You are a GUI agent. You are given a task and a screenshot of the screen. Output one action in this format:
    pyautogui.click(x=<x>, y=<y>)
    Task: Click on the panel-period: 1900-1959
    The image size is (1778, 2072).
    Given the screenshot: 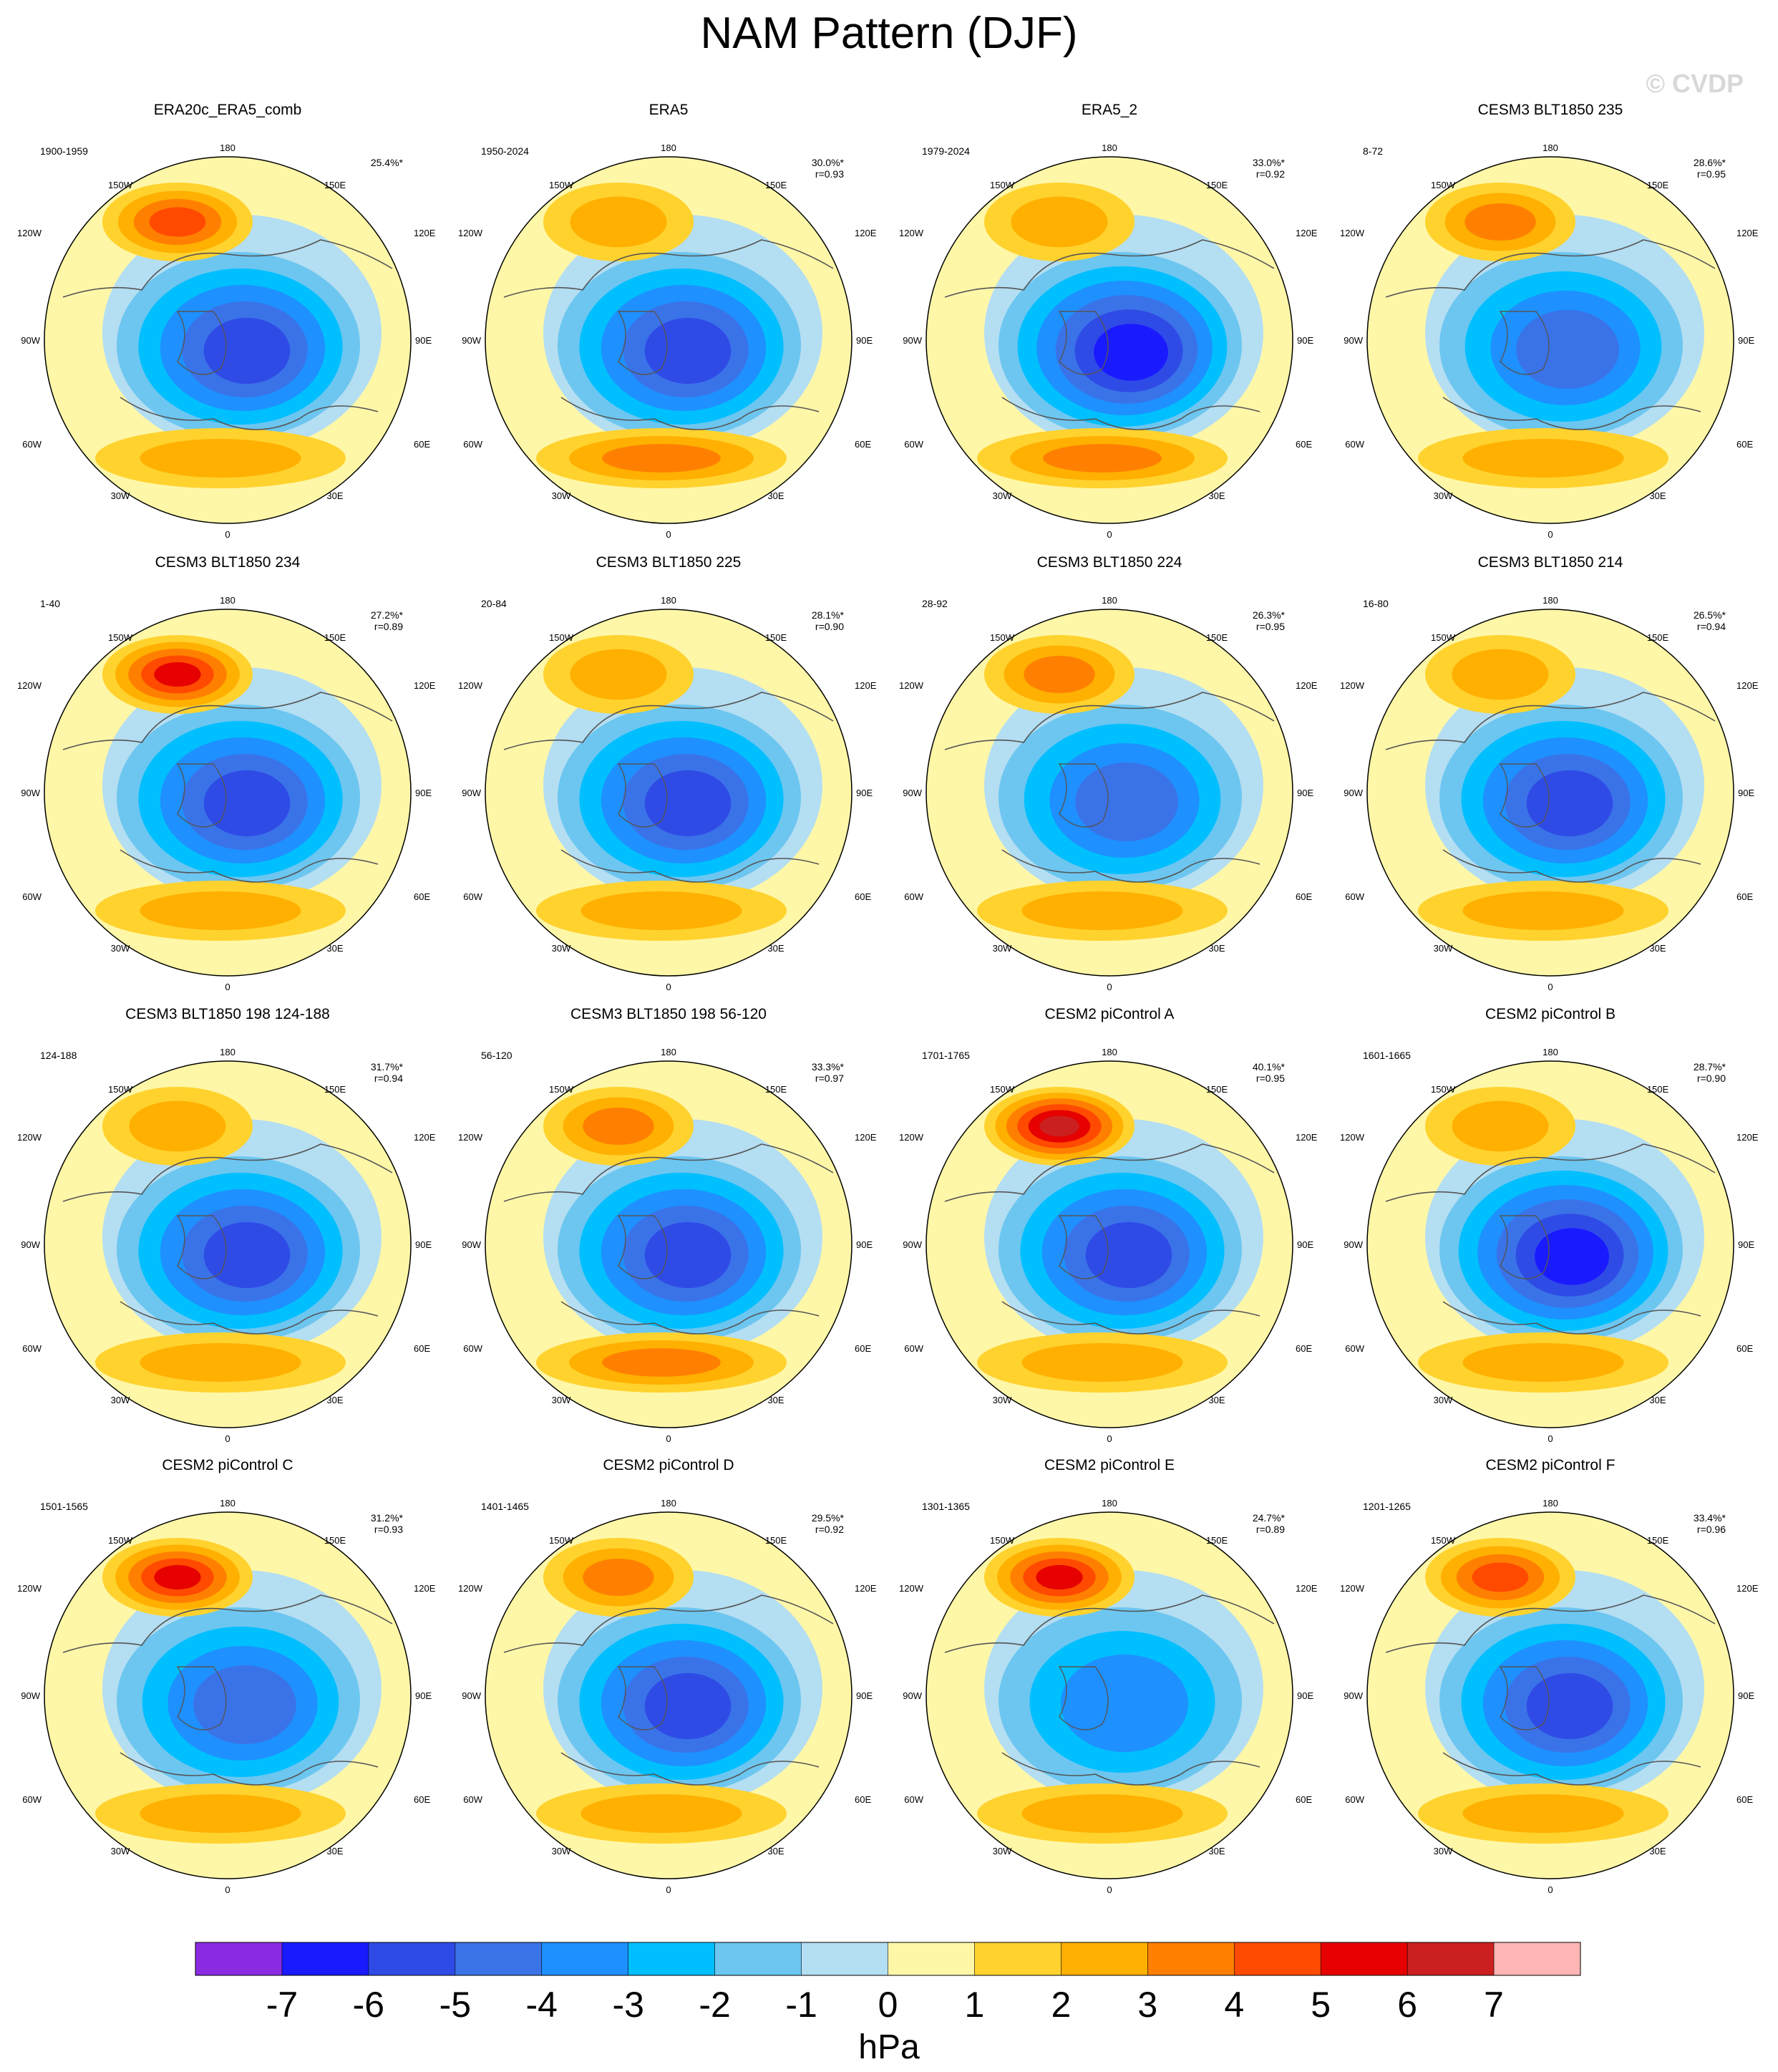 What is the action you would take?
    pyautogui.click(x=64, y=151)
    